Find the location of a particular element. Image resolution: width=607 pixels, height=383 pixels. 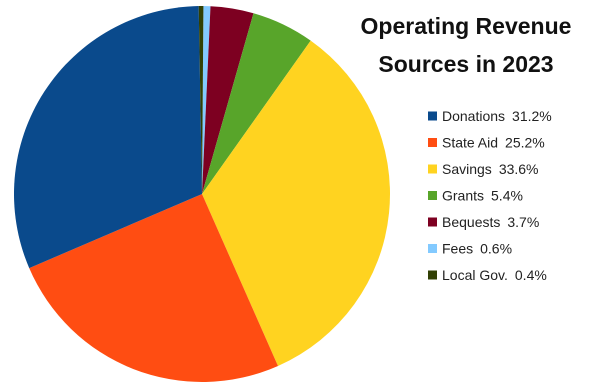

pie-slice-bequests is located at coordinates (228, 100).